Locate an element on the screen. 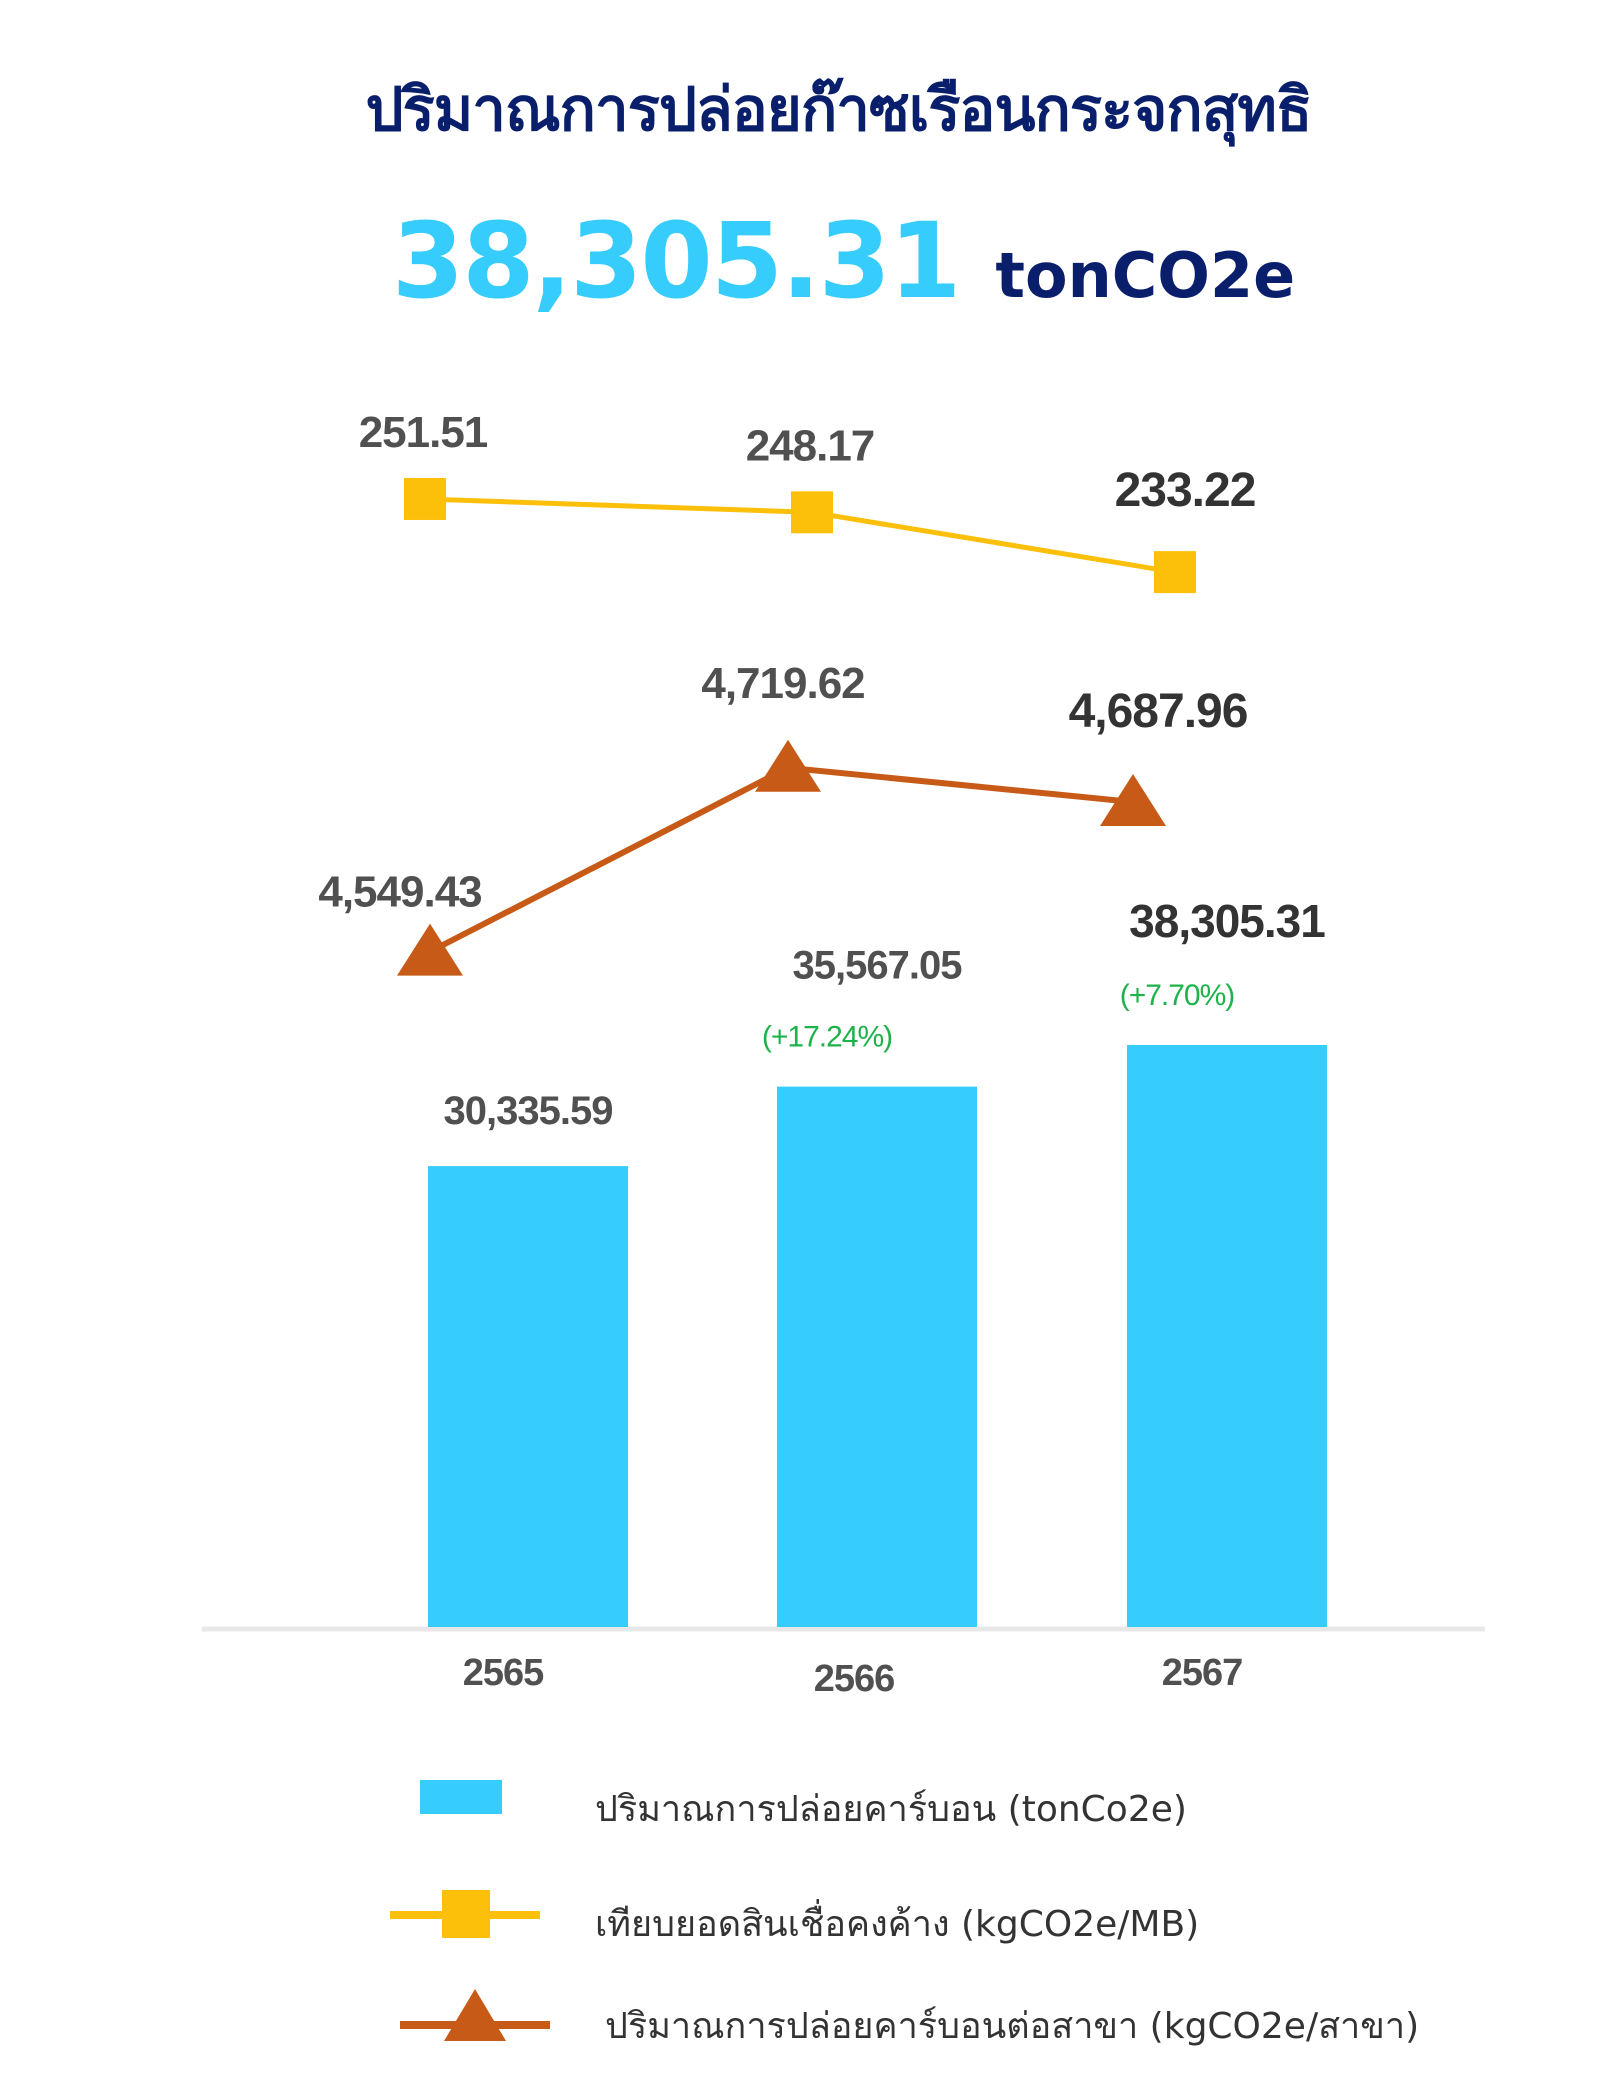 The height and width of the screenshot is (2100, 1617). total-unit: tonCO2e is located at coordinates (1145, 275).